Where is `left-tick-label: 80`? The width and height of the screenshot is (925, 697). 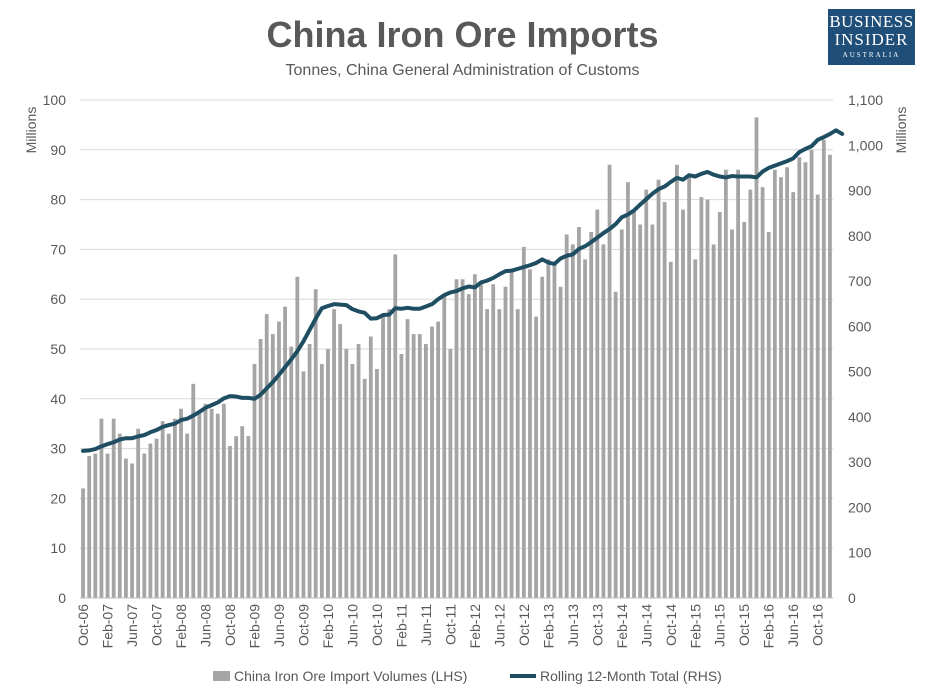 left-tick-label: 80 is located at coordinates (58, 200).